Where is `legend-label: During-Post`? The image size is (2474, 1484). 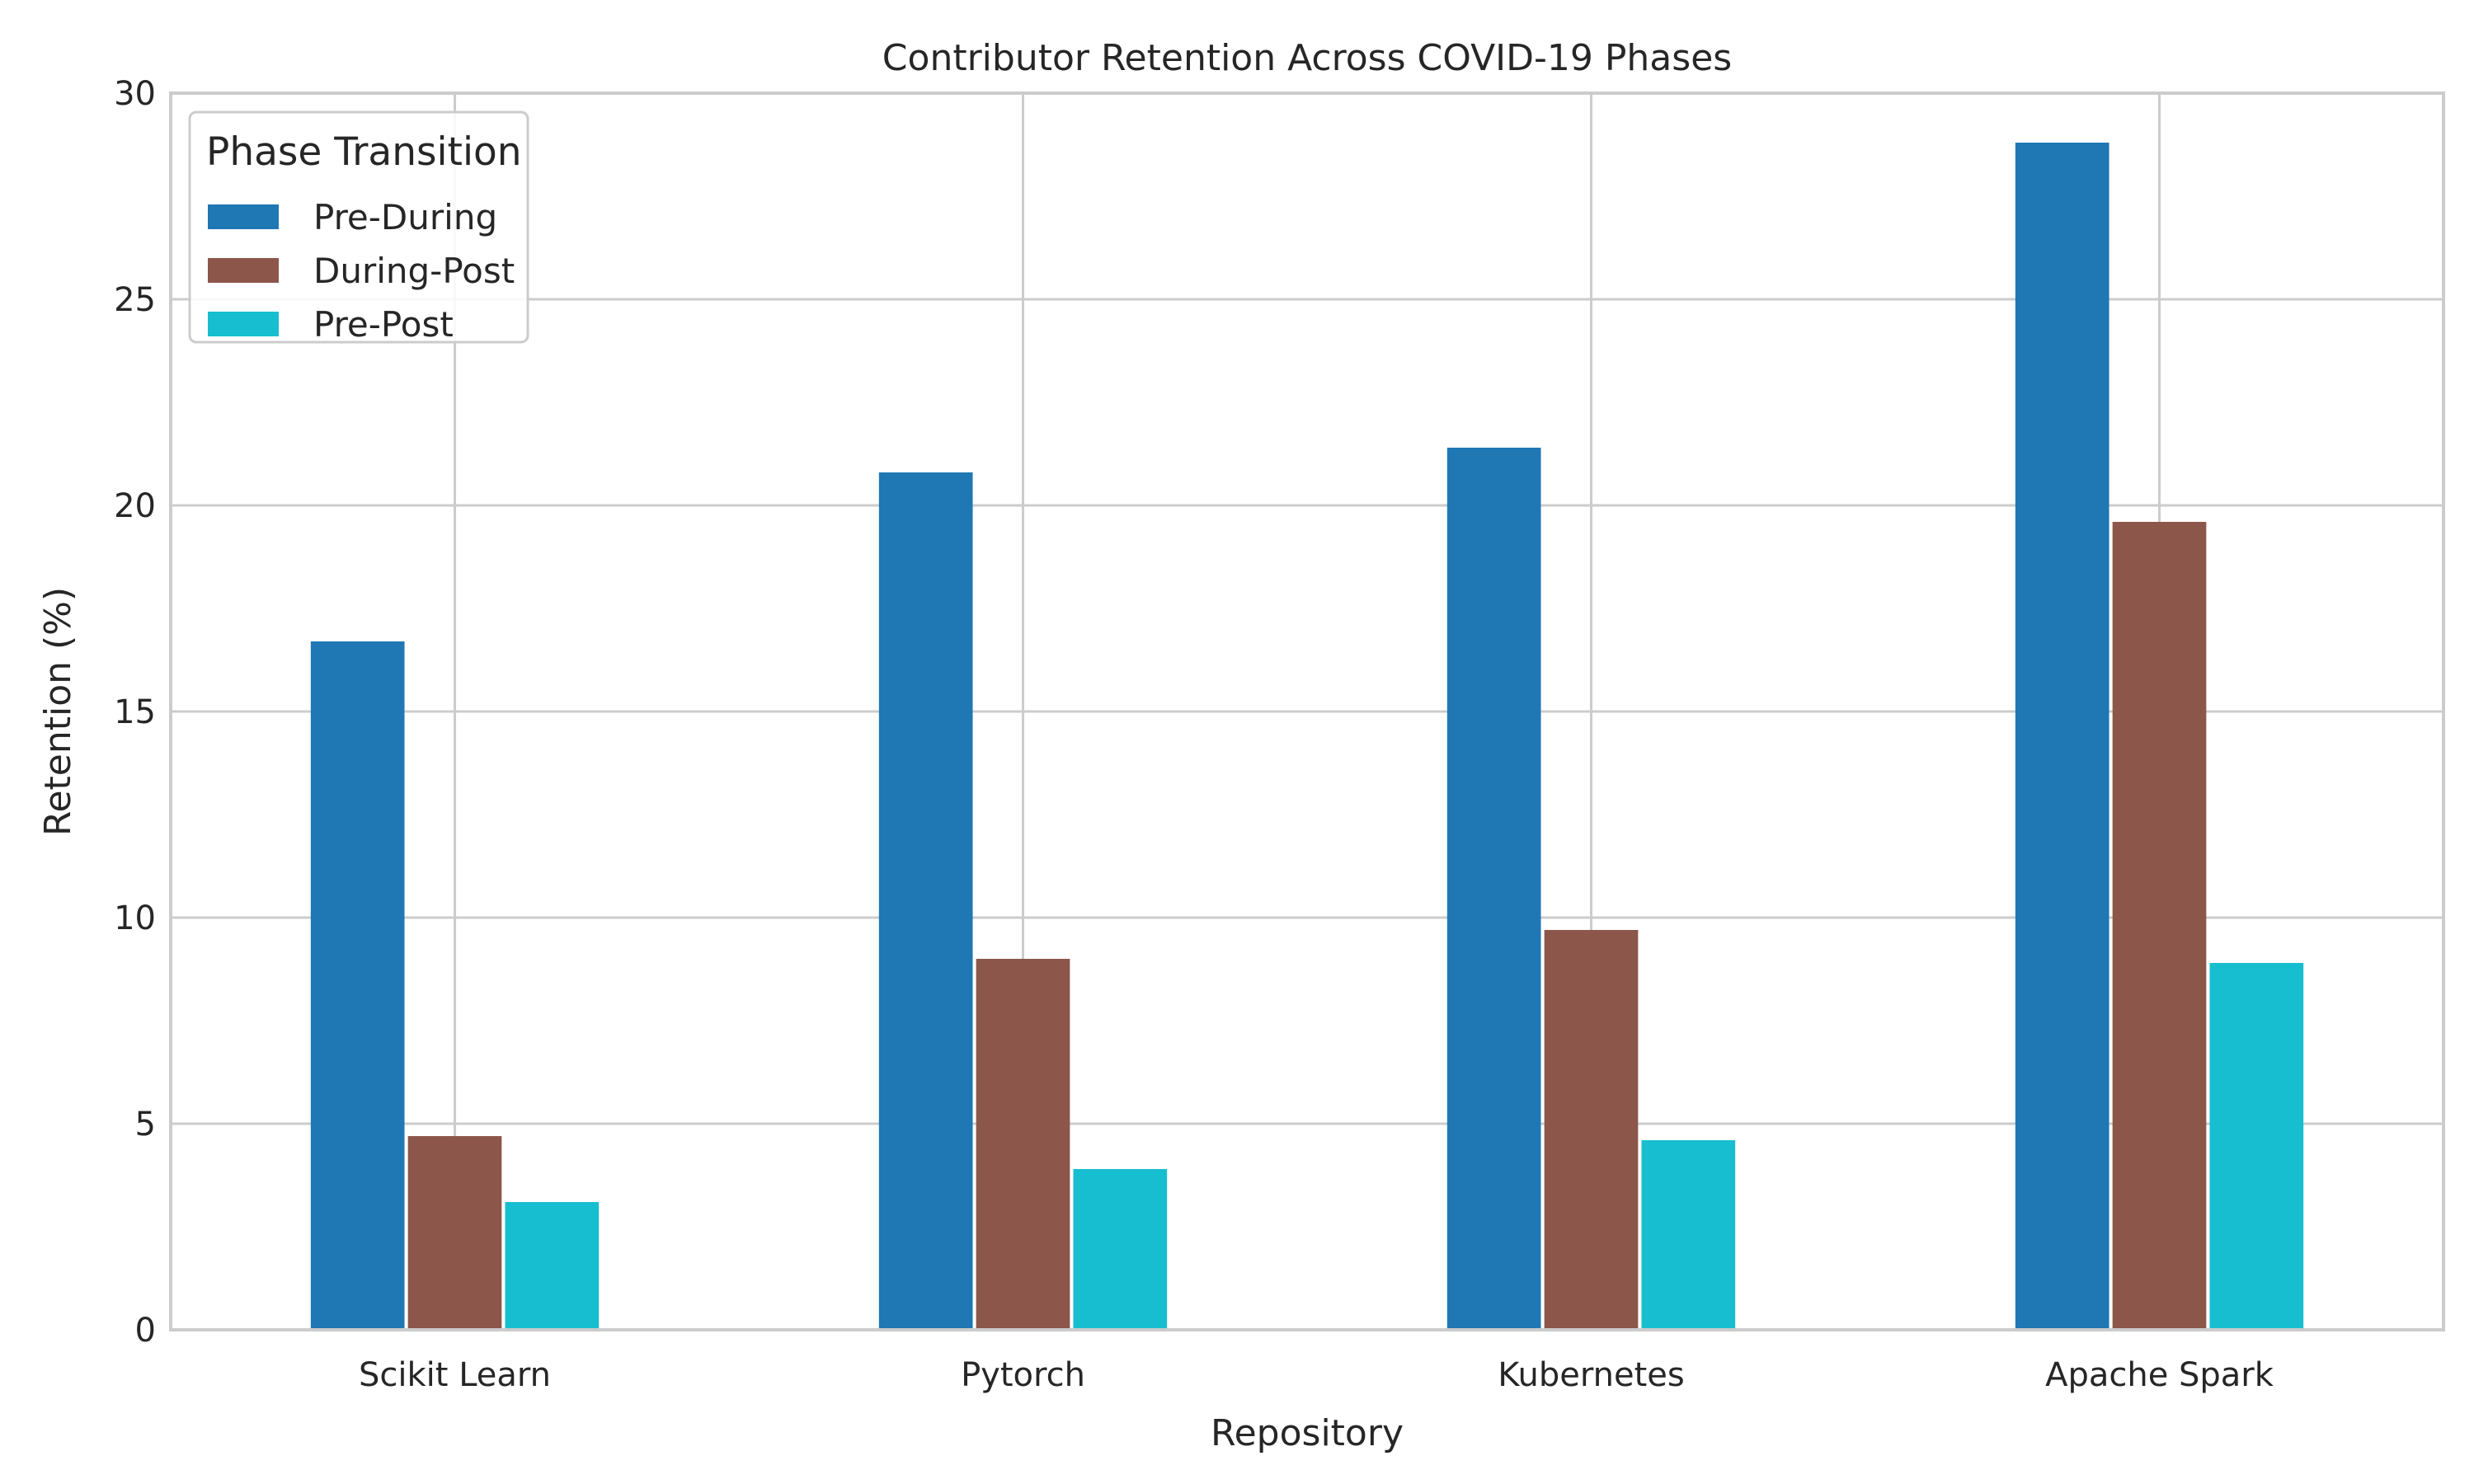 legend-label: During-Post is located at coordinates (414, 271).